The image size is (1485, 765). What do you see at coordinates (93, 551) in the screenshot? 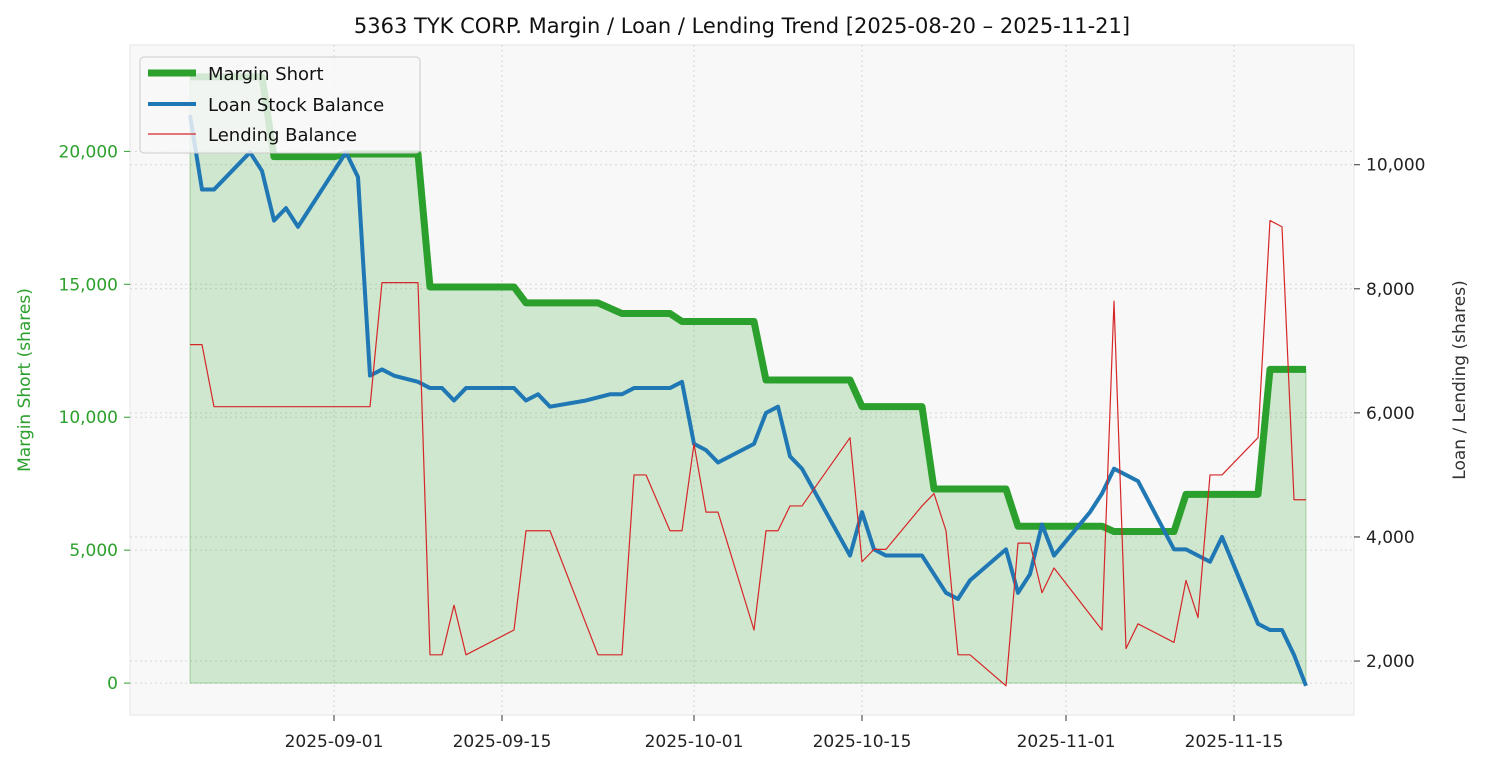
I see `left-y-tick-label: 5,000` at bounding box center [93, 551].